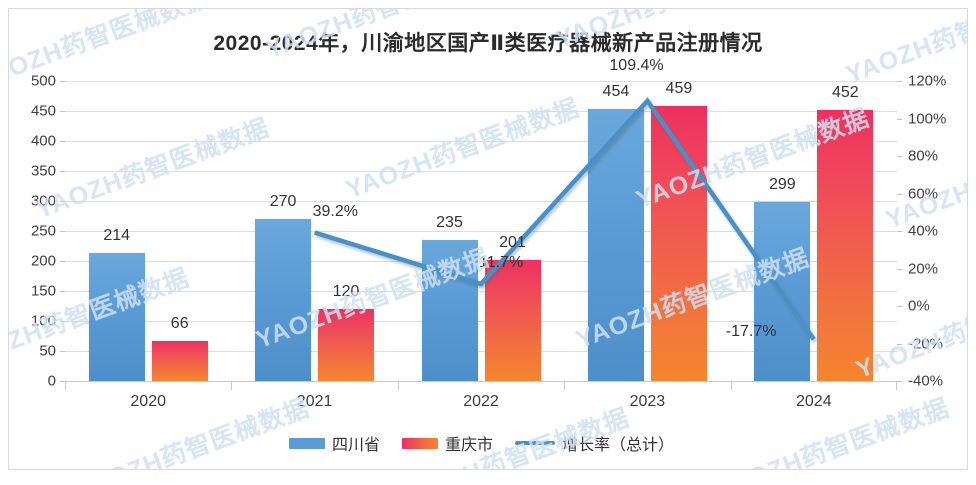 This screenshot has width=976, height=485. What do you see at coordinates (346, 345) in the screenshot?
I see `bar-chongqing-2021` at bounding box center [346, 345].